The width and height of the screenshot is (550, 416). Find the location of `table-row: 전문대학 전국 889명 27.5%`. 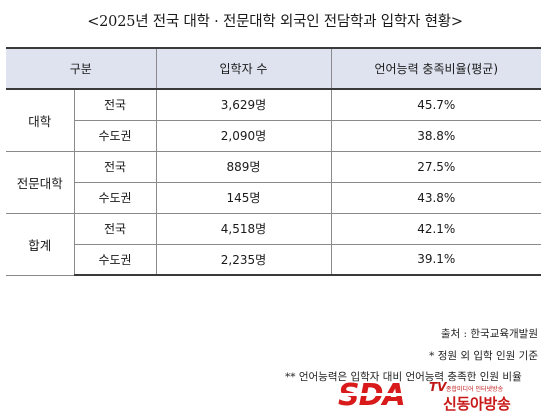

table-row: 전문대학 전국 889명 27.5% is located at coordinates (273, 182).